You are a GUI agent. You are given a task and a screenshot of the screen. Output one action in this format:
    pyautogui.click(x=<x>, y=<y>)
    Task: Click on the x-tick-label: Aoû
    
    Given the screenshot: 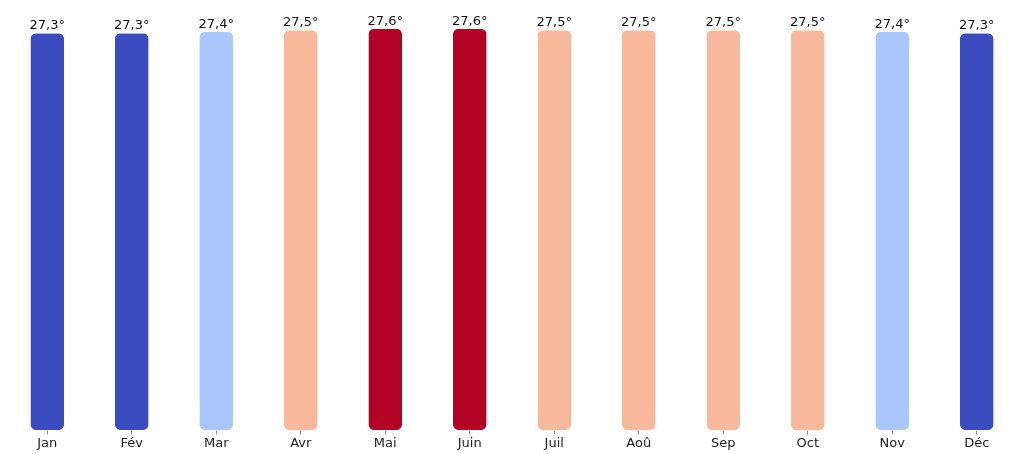 What is the action you would take?
    pyautogui.click(x=639, y=442)
    